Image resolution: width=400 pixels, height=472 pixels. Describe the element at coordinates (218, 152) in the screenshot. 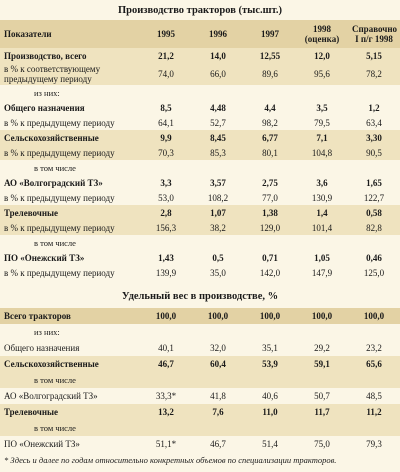

I see `cell: 85,3` at that location.